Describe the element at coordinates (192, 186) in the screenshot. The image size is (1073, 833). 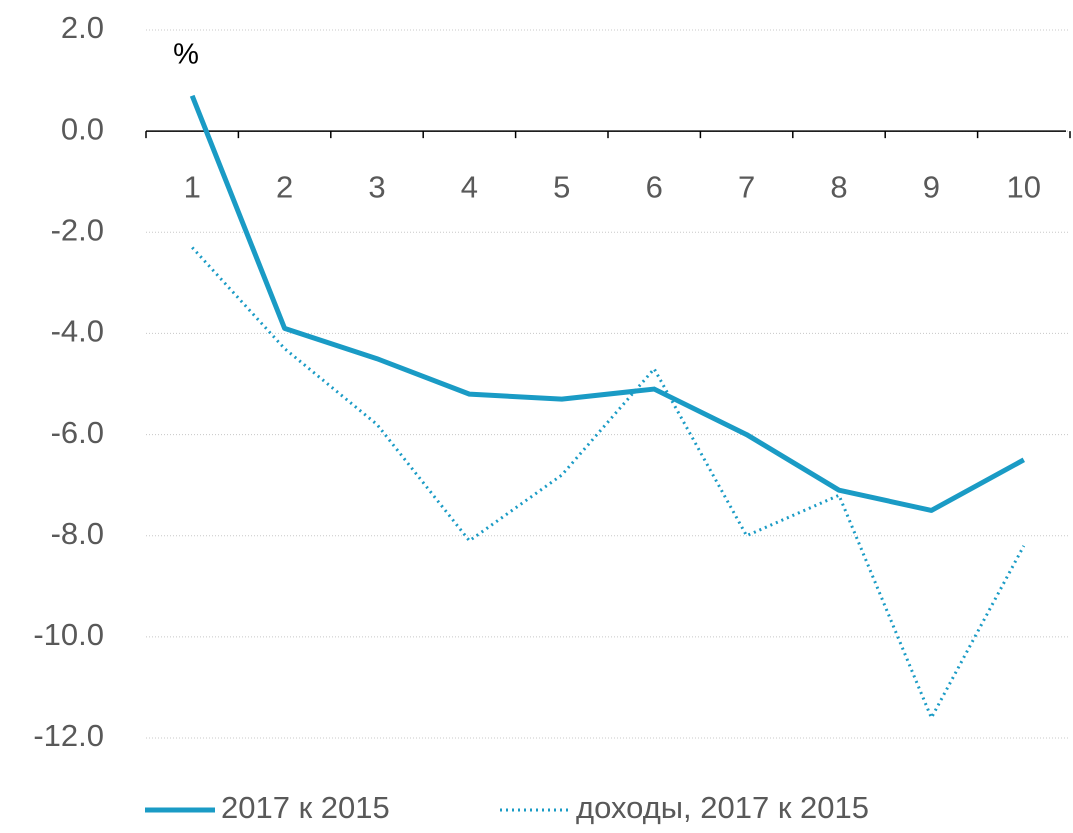
I see `x-tick-label: 1` at that location.